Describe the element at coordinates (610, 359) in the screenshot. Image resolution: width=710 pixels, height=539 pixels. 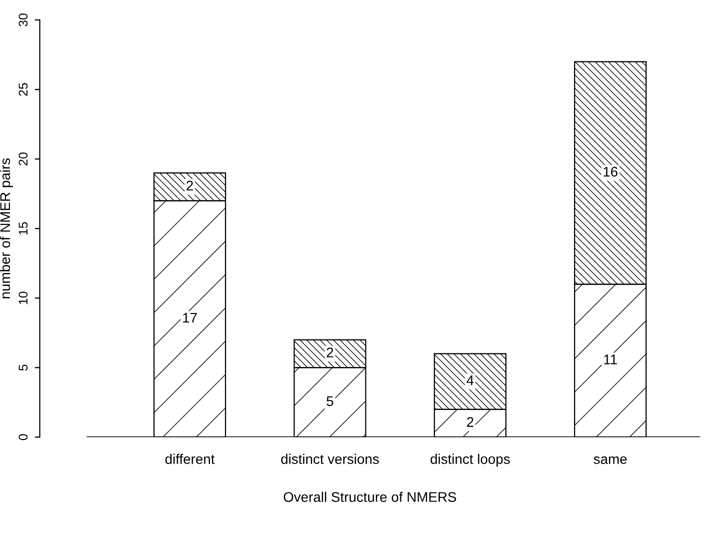
I see `data-label: 11` at that location.